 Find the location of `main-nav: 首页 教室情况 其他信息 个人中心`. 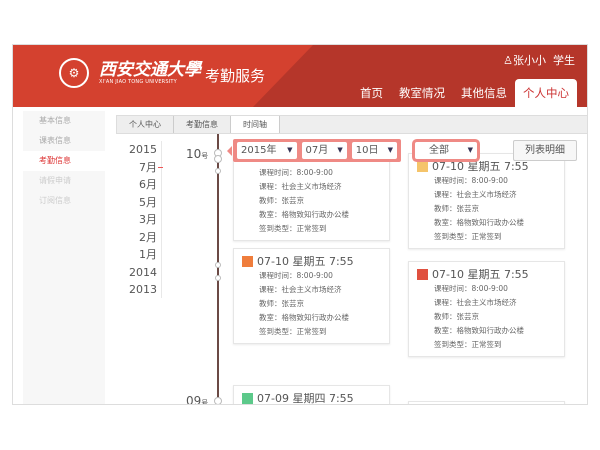

main-nav: 首页 教室情况 其他信息 个人中心 is located at coordinates (464, 93).